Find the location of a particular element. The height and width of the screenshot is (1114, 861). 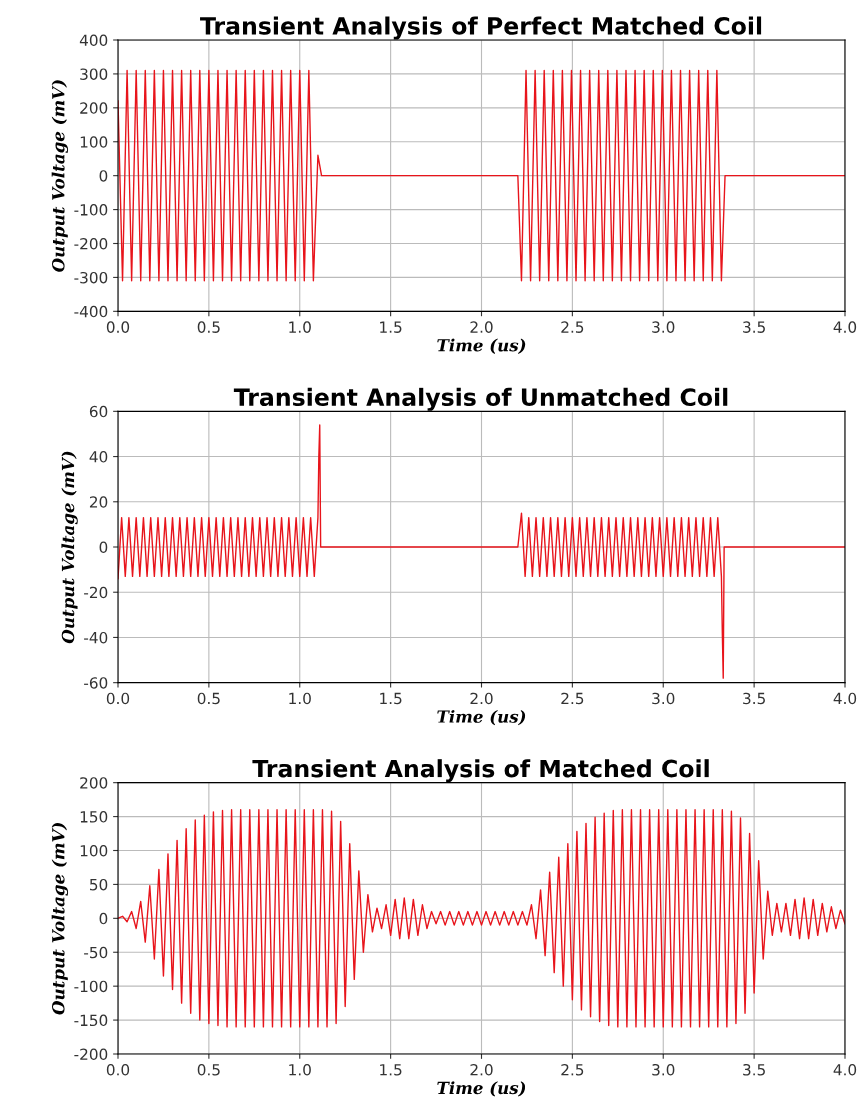

y-tick-label: -40 is located at coordinates (96, 637).